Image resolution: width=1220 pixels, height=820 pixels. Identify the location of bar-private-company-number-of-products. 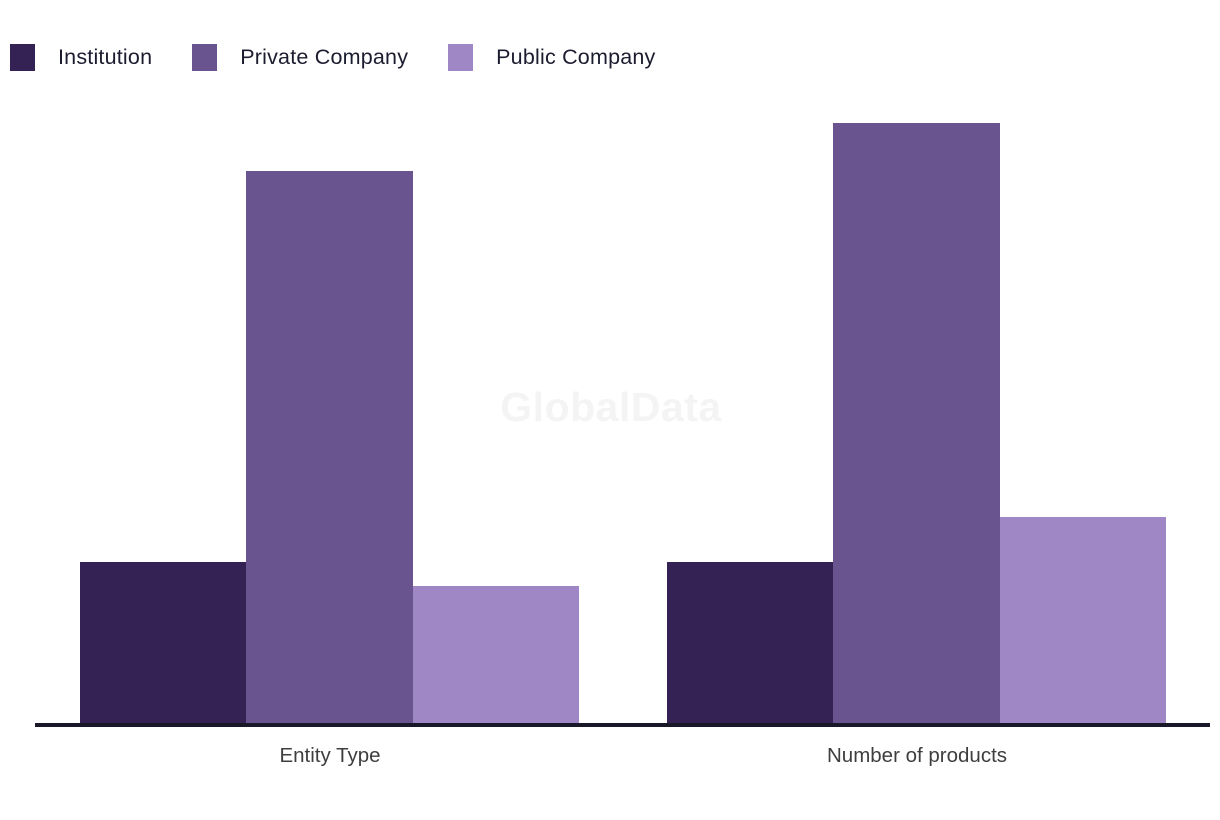
(916, 423).